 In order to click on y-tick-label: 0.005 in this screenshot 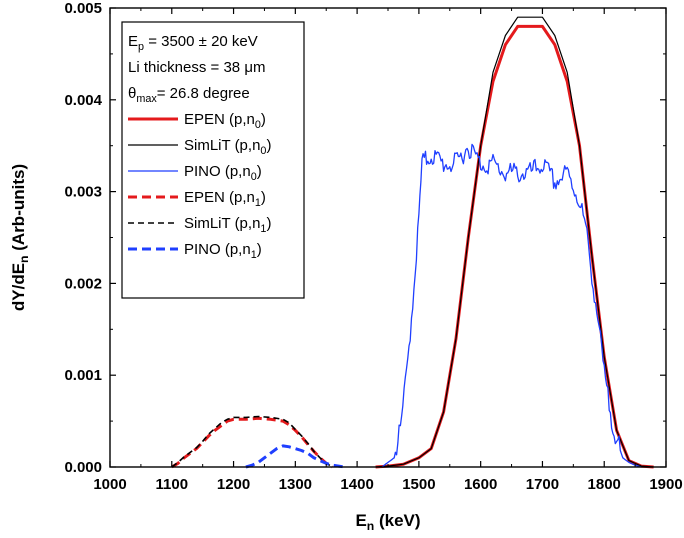, I will do `click(83, 8)`.